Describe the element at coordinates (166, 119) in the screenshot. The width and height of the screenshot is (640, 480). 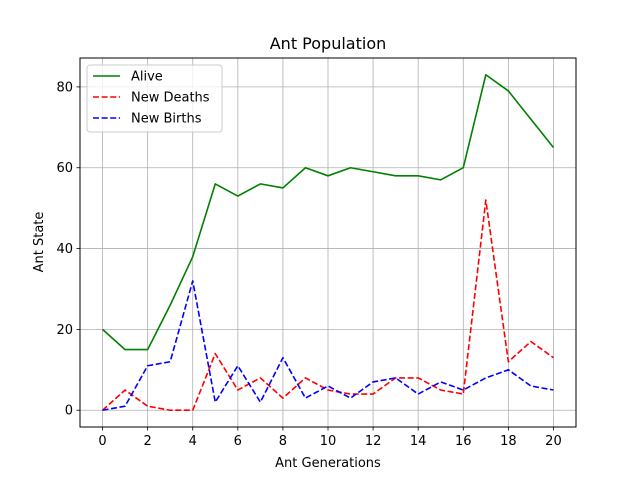
I see `legend-label-new-births: New Births` at that location.